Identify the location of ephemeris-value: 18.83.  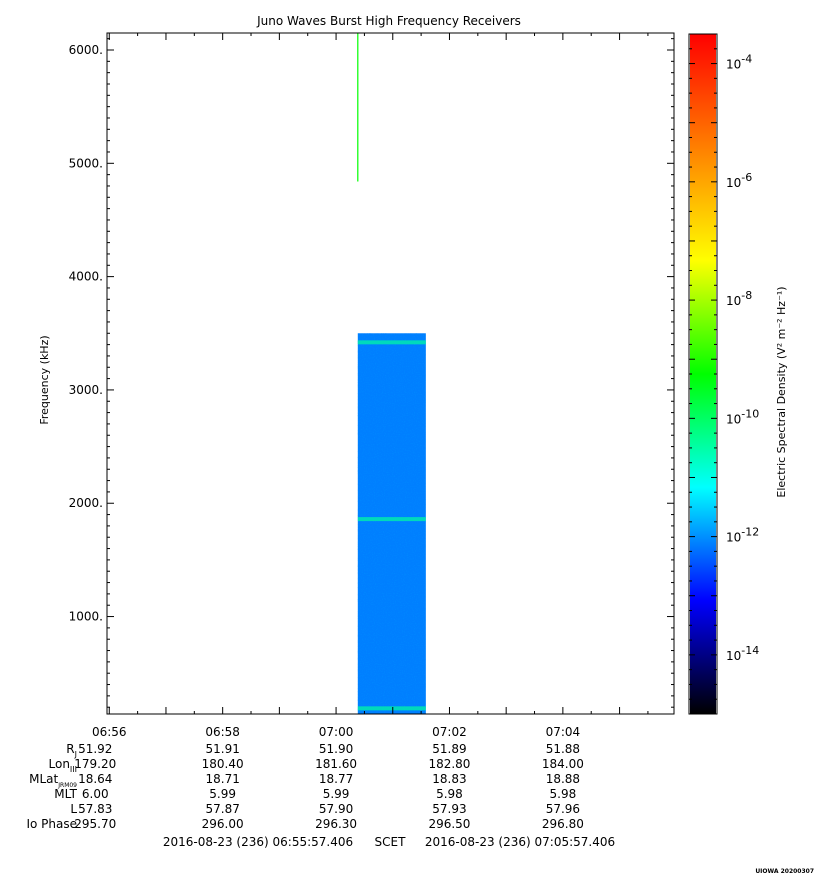
(449, 779).